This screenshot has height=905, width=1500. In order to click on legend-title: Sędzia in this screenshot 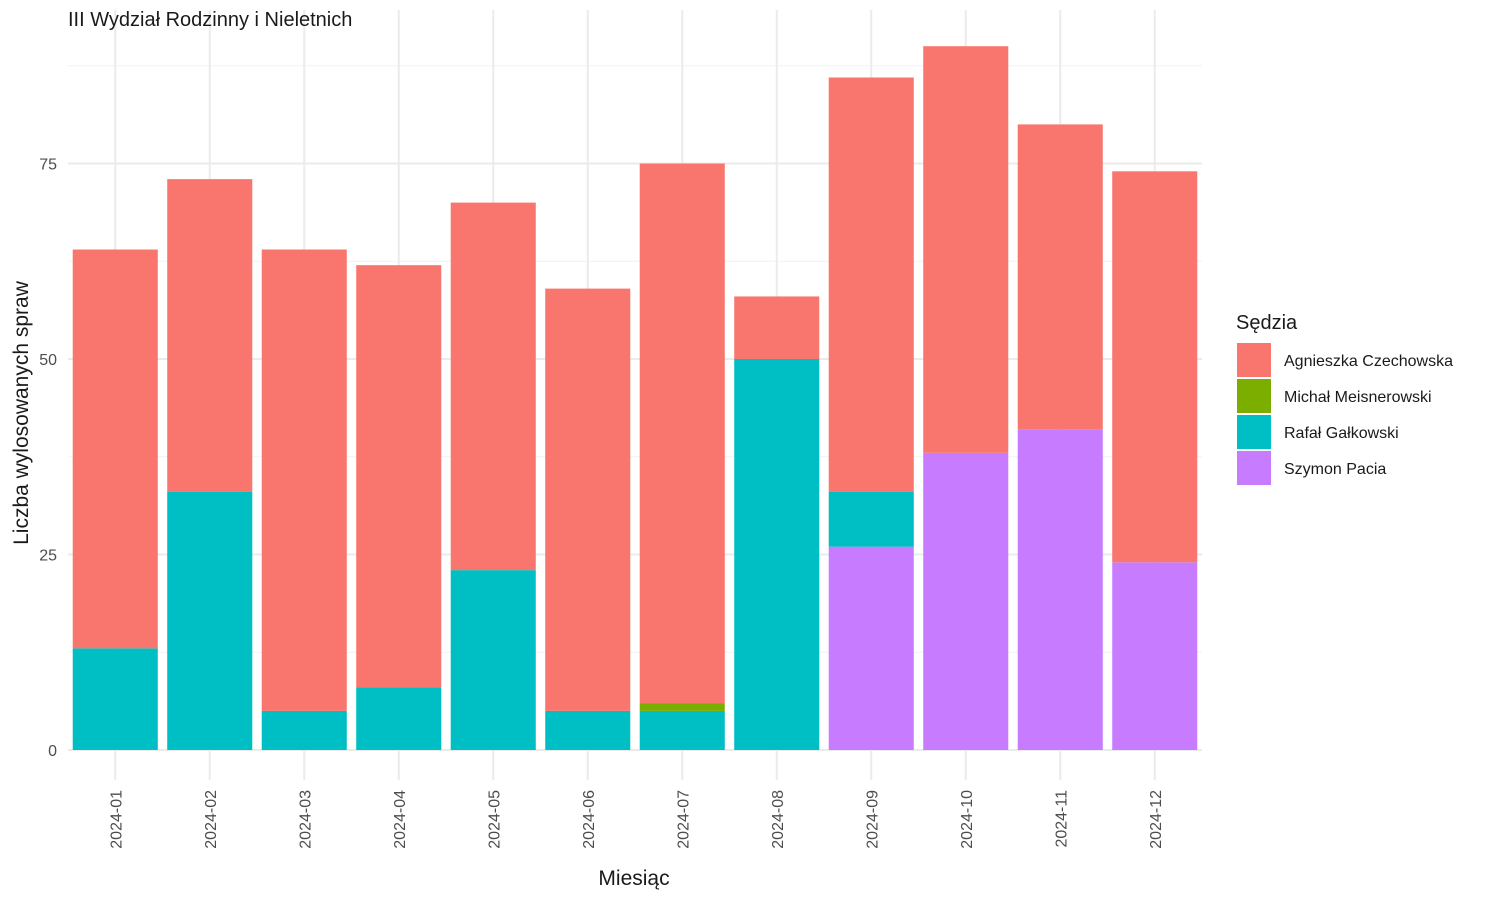, I will do `click(1267, 323)`.